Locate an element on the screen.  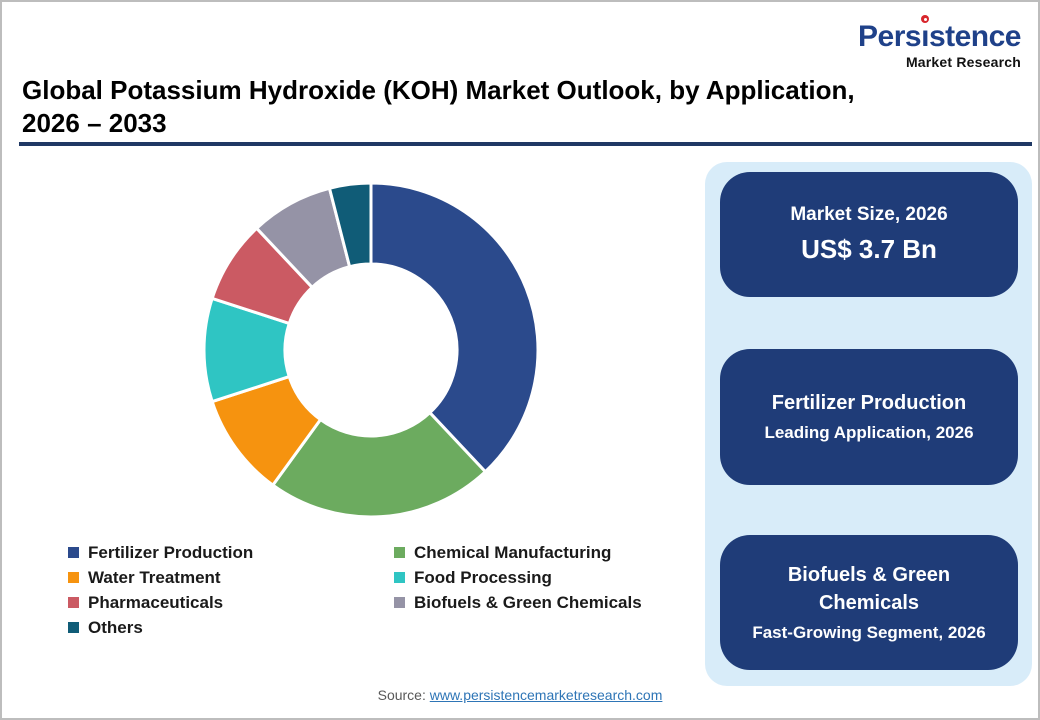
fast-growing-segment-label: Fast-Growing Segment, 2026 is located at coordinates (869, 632).